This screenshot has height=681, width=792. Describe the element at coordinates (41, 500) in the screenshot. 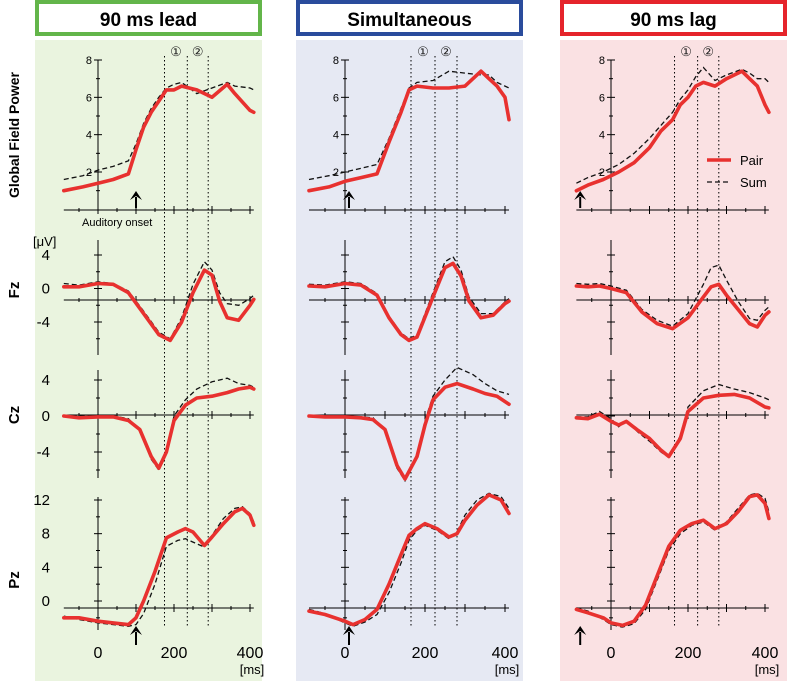

I see `left-y-tick-label: 12` at that location.